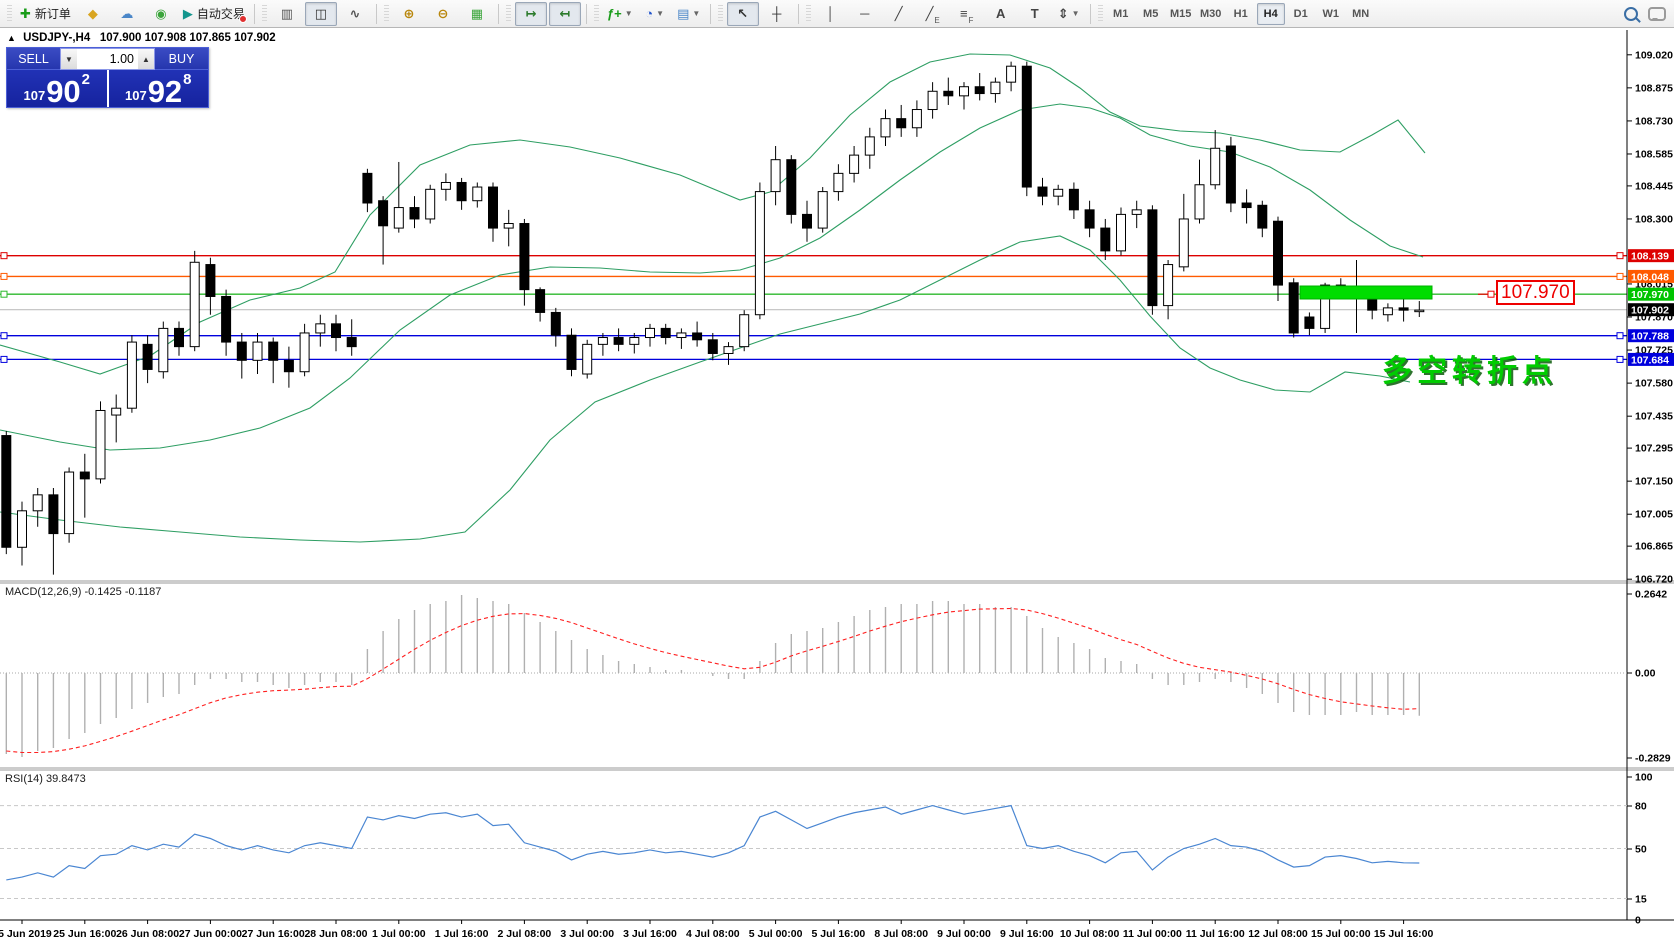 Image resolution: width=1674 pixels, height=949 pixels. I want to click on crosshair-button: ┼, so click(777, 14).